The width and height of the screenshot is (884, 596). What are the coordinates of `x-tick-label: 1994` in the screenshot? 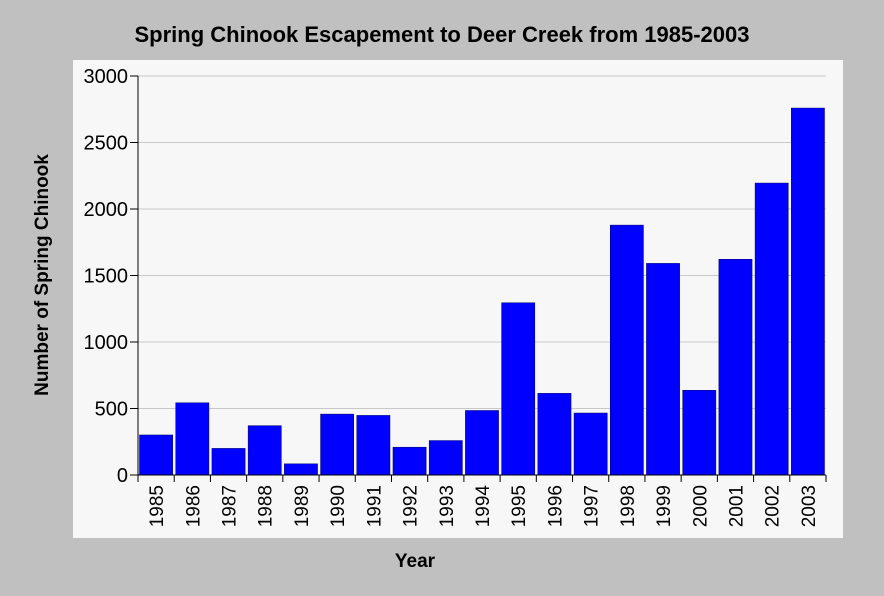 It's located at (483, 506).